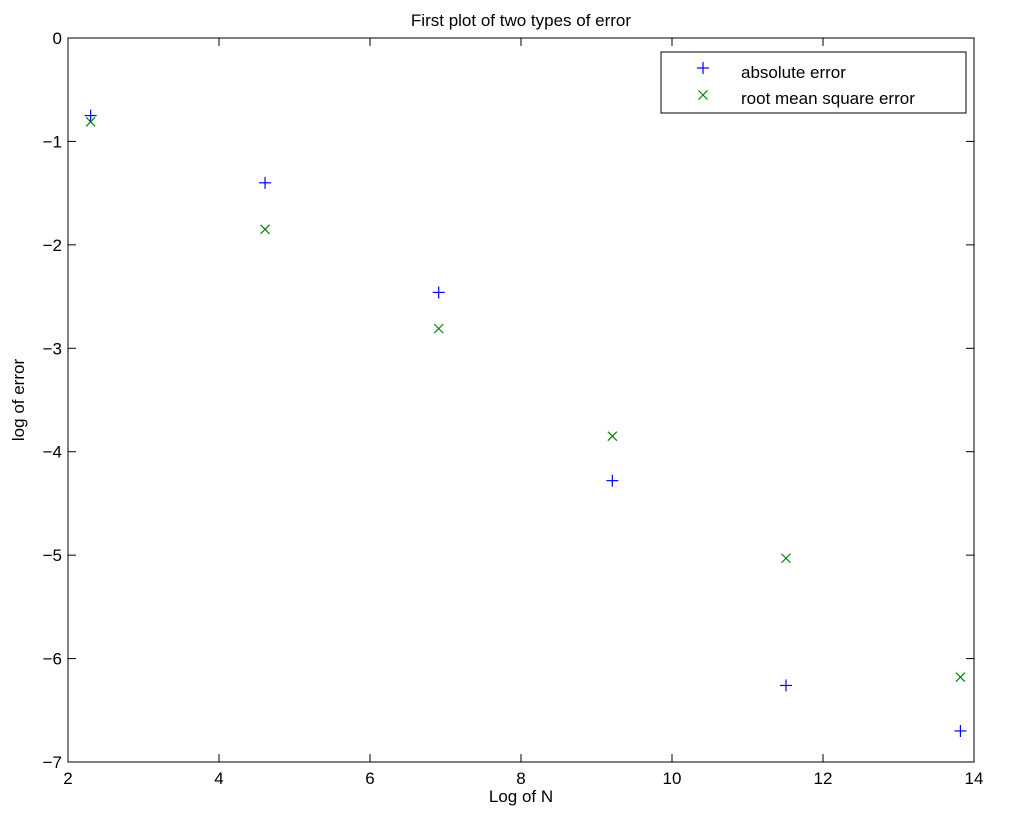  Describe the element at coordinates (18, 400) in the screenshot. I see `y-axis-label: log of error` at that location.